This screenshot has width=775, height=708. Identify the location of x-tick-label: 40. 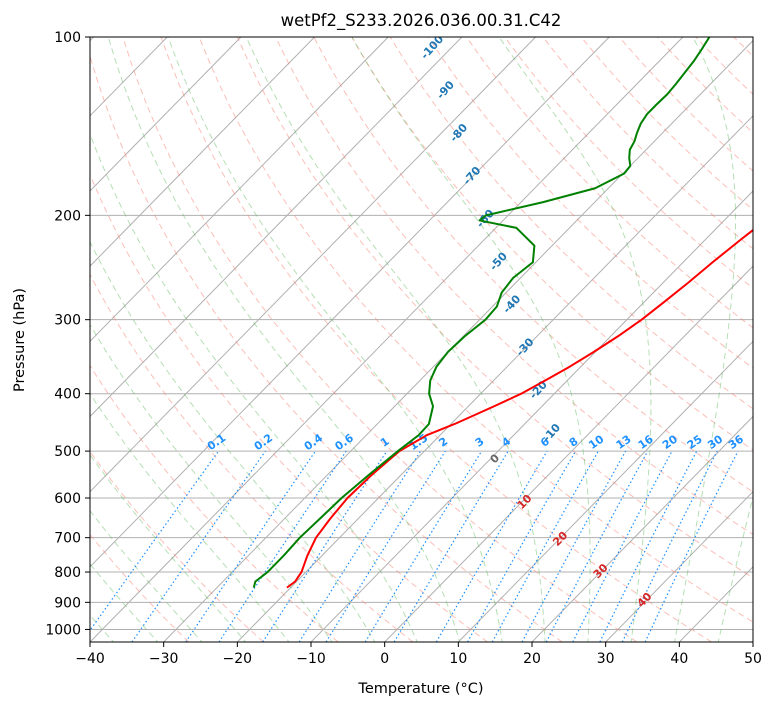
(679, 659).